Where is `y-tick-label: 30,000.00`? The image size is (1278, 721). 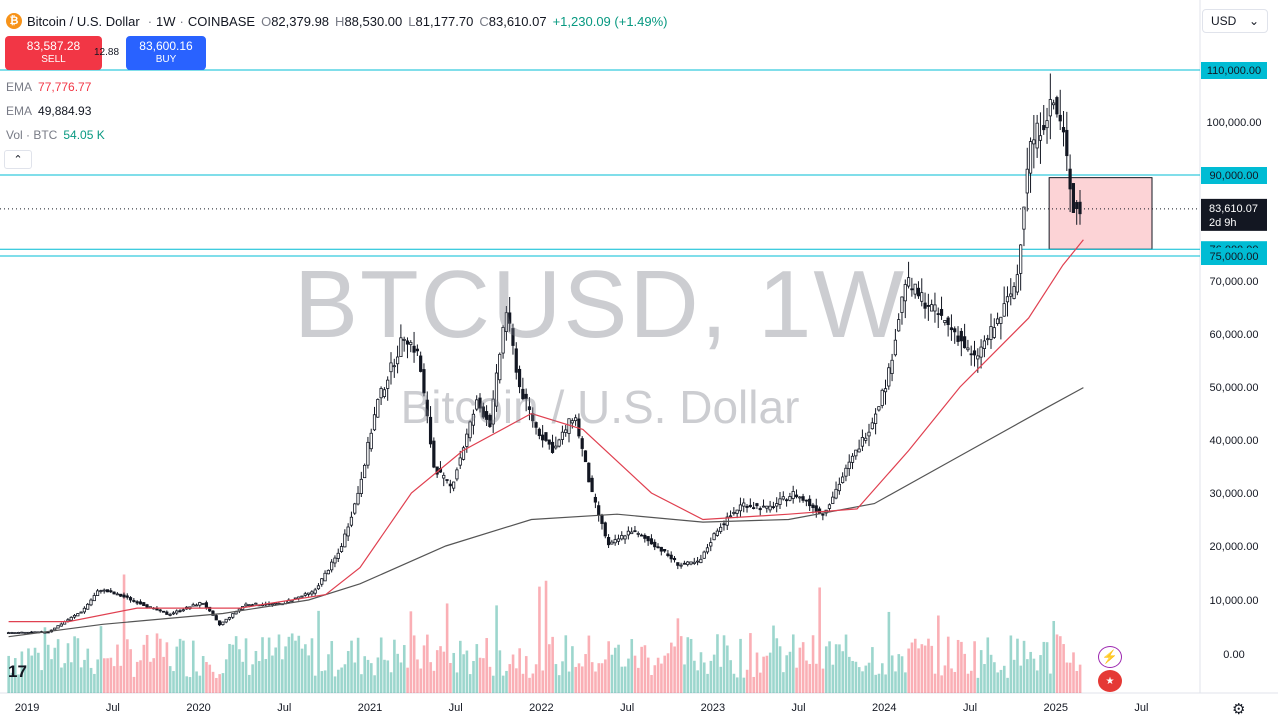
y-tick-label: 30,000.00 is located at coordinates (1234, 494).